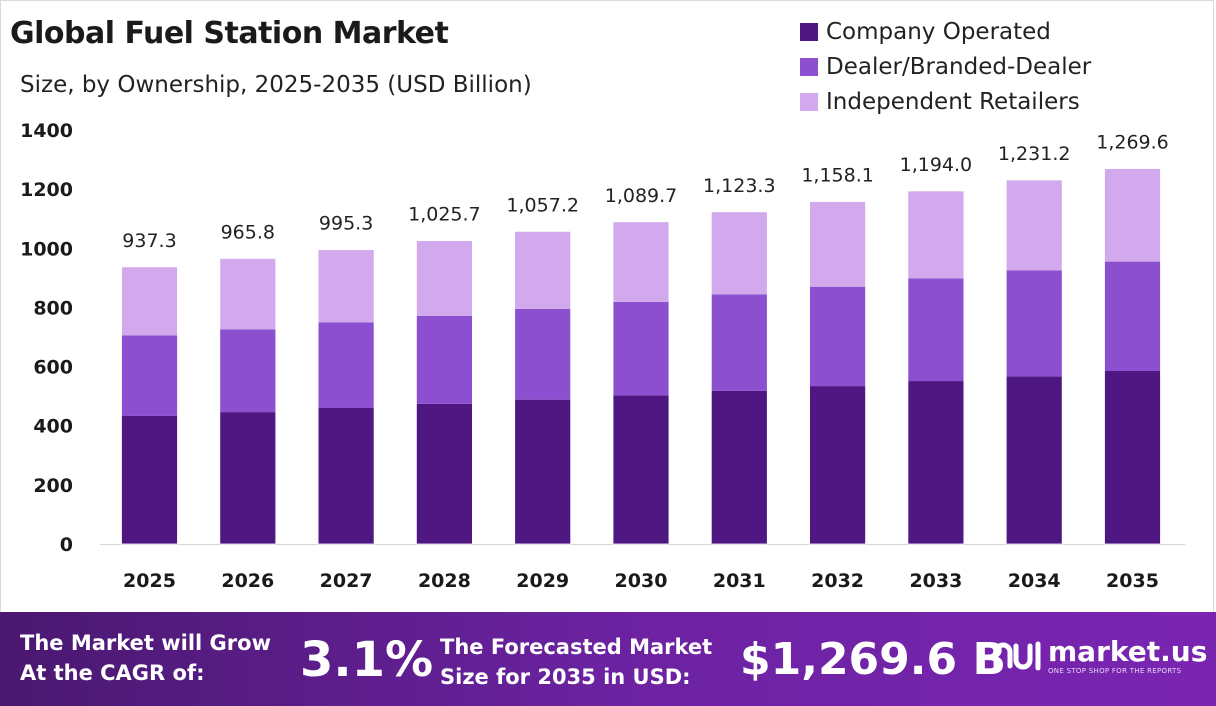  I want to click on y-tick-label: 1200, so click(46, 190).